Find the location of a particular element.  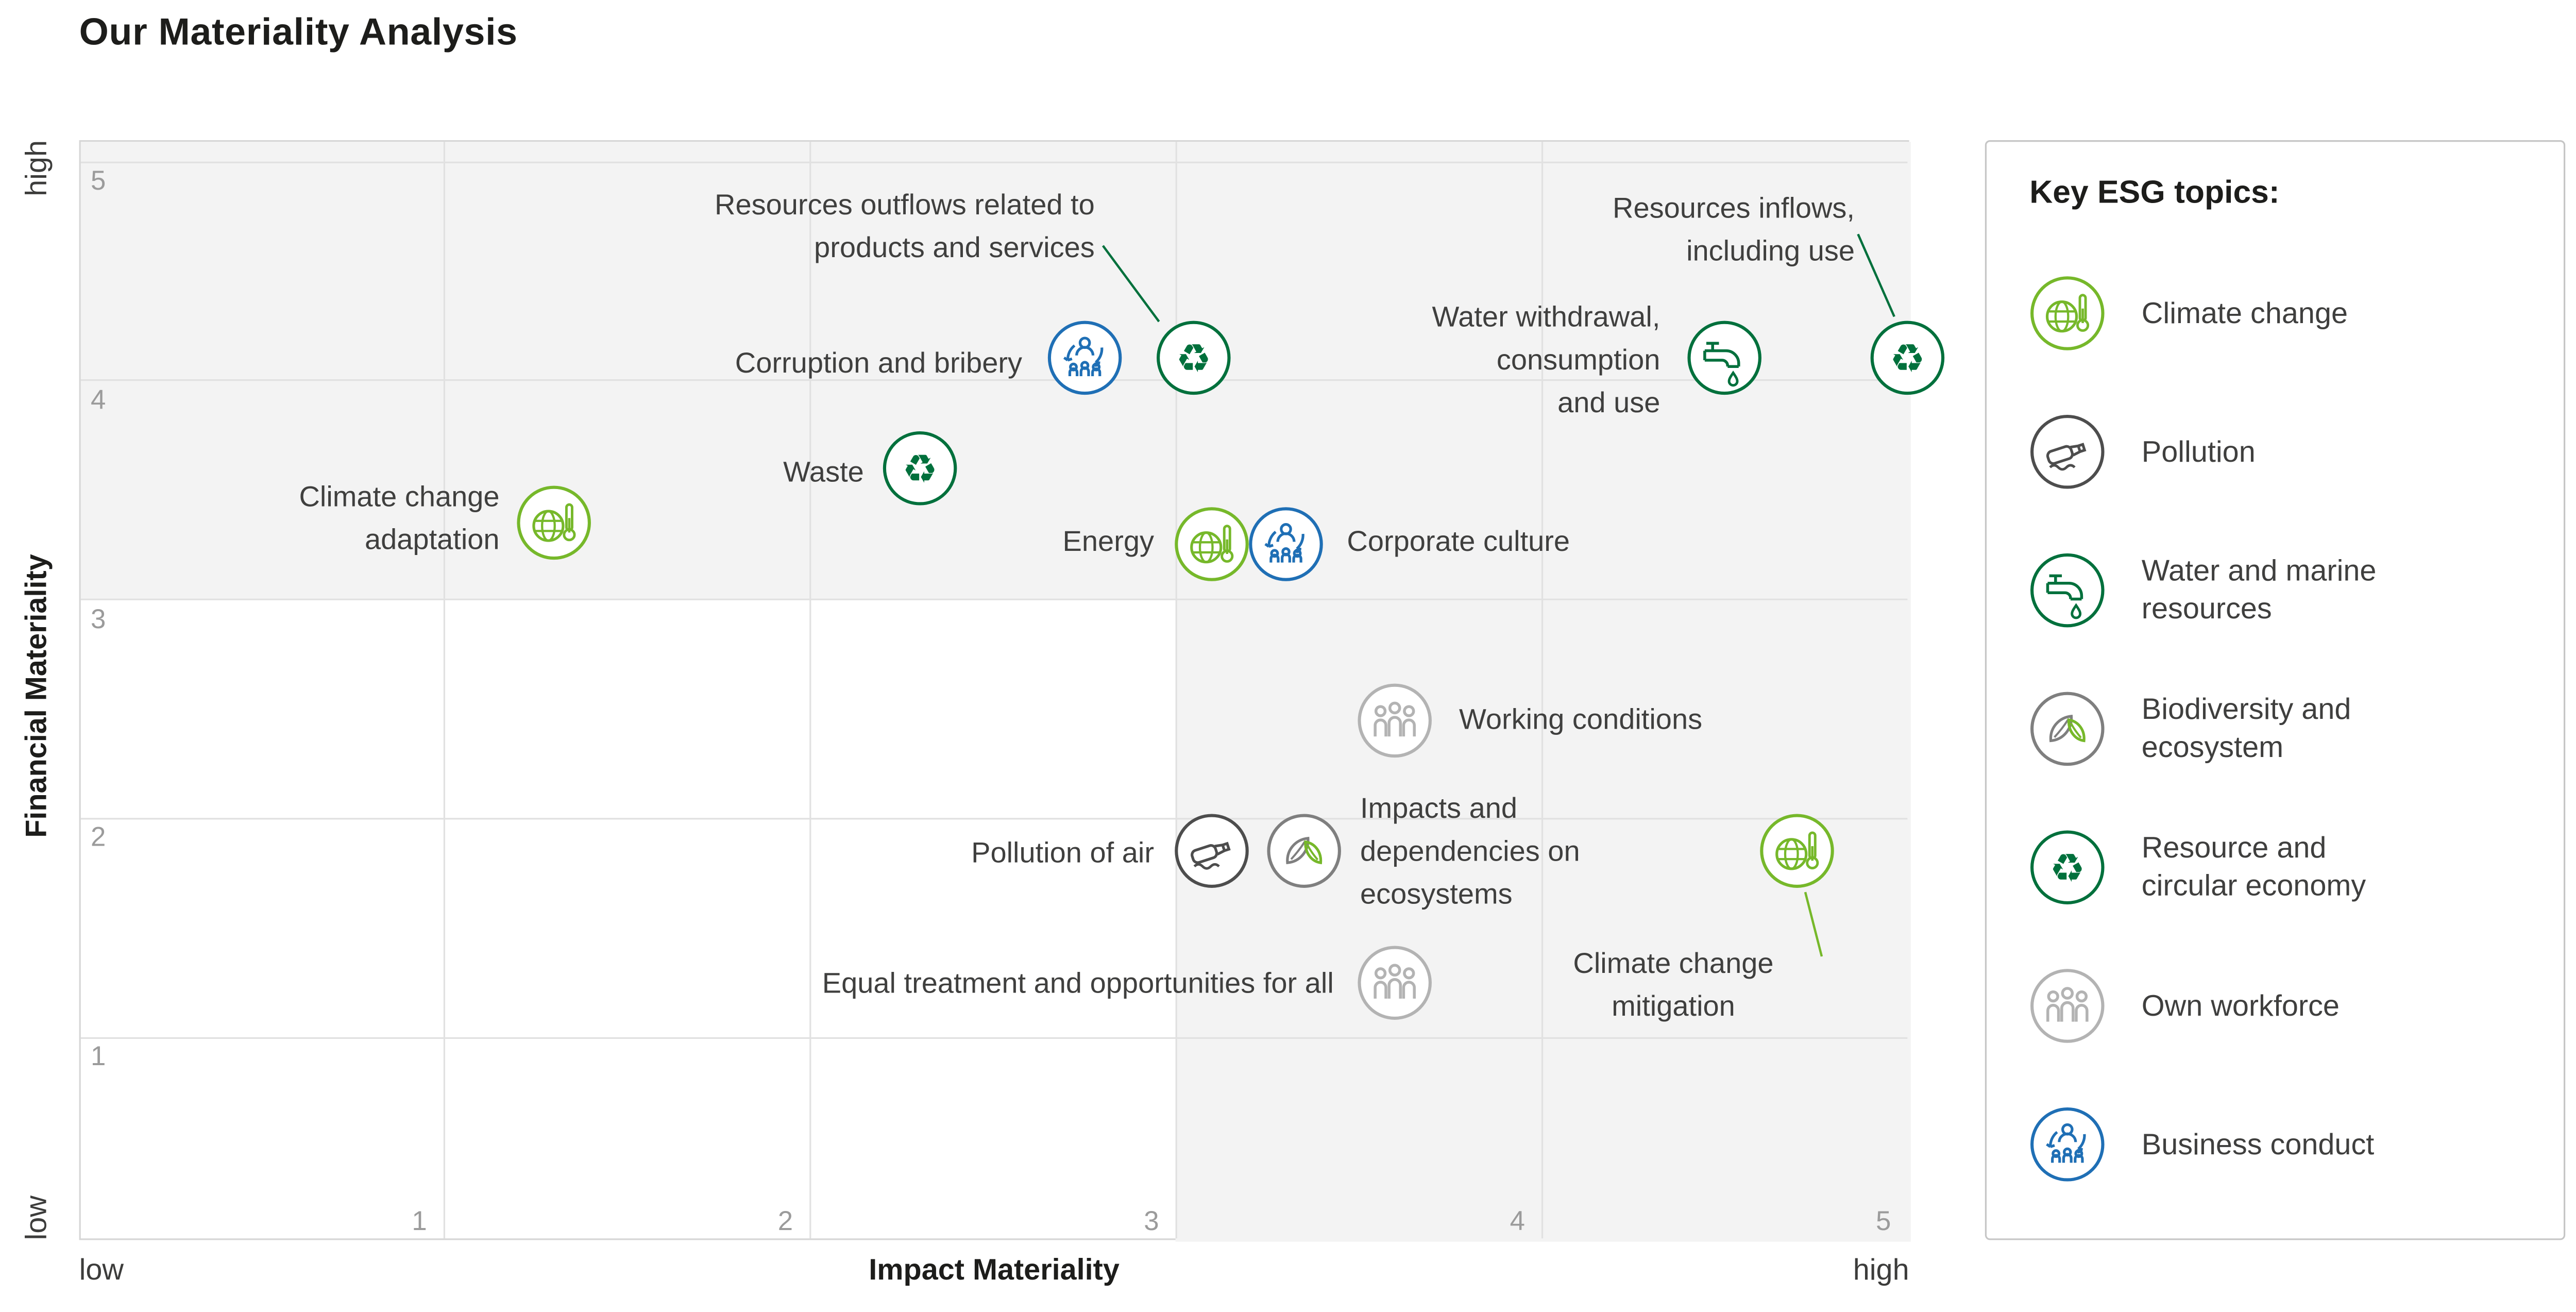

resources-outflows-label-line: Resources outflows related to is located at coordinates (905, 204).